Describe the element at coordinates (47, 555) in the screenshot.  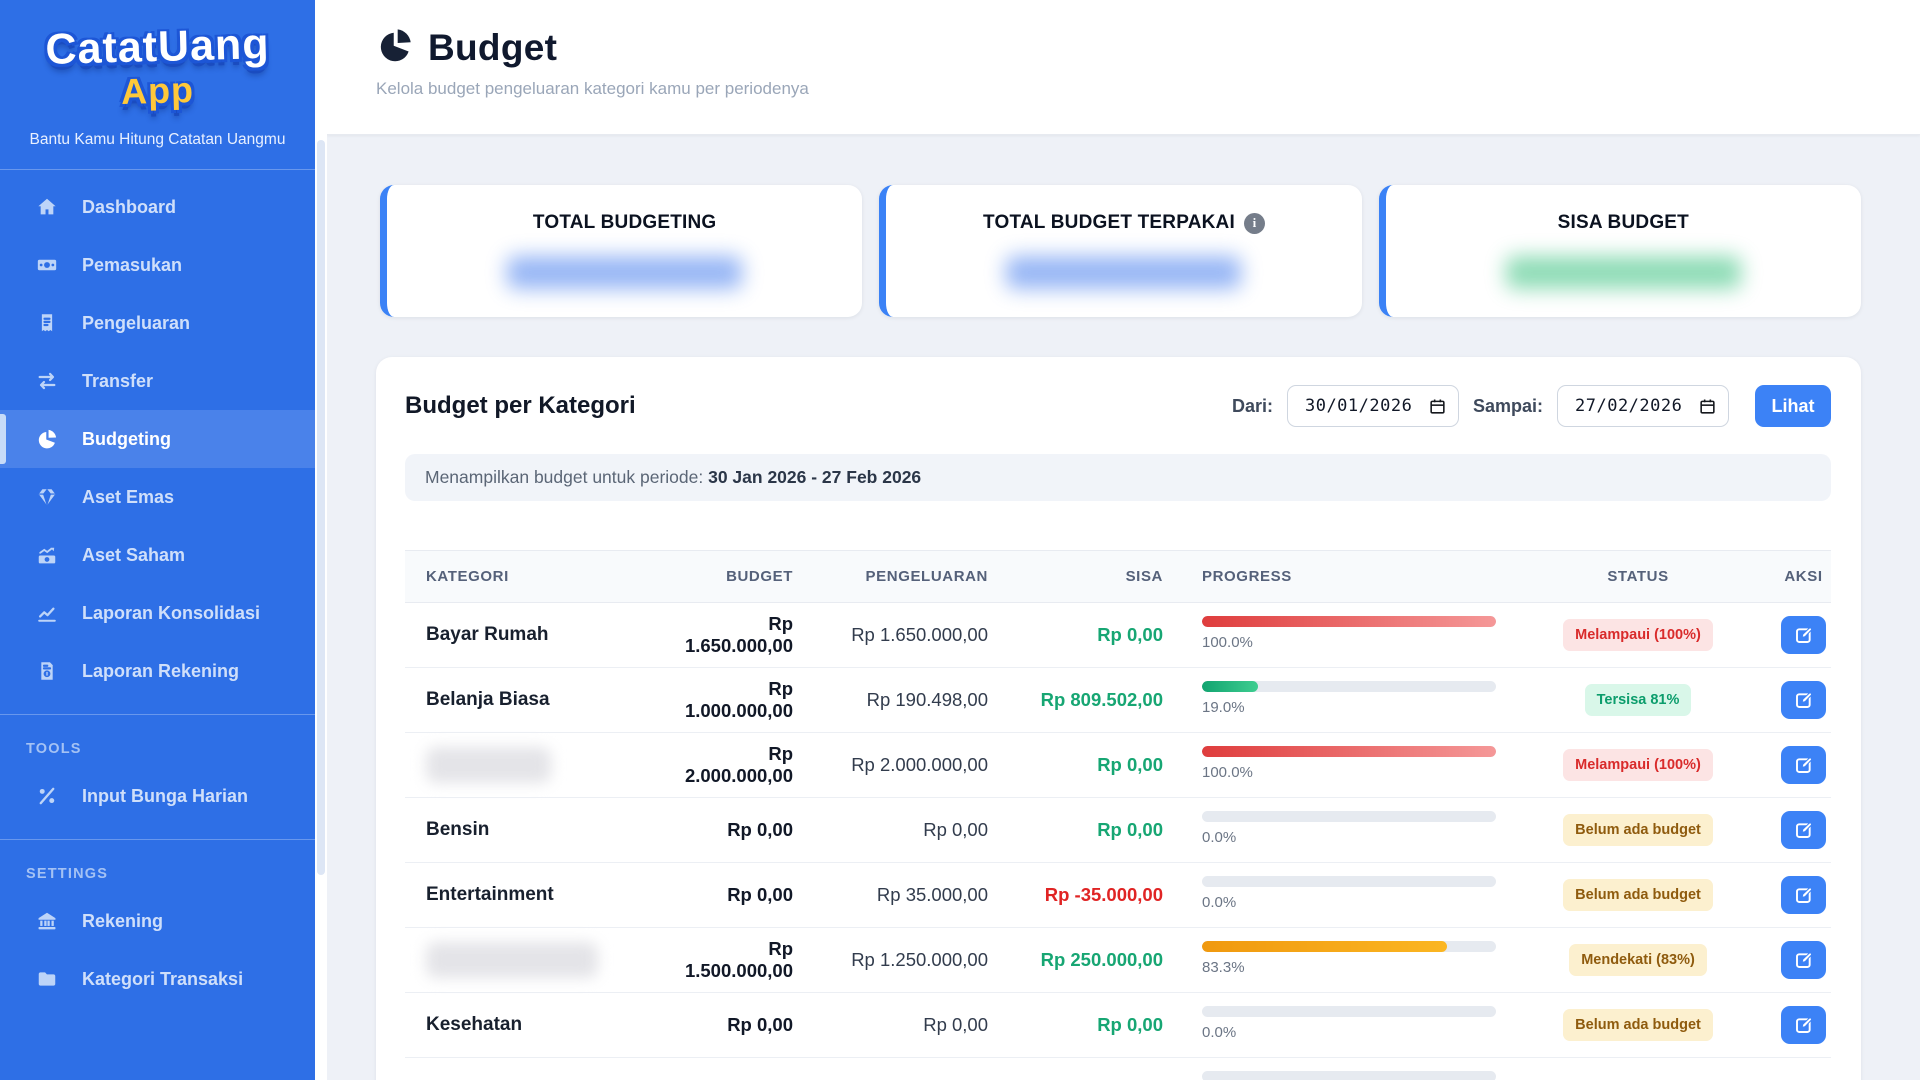
I see `stock-chart-icon` at that location.